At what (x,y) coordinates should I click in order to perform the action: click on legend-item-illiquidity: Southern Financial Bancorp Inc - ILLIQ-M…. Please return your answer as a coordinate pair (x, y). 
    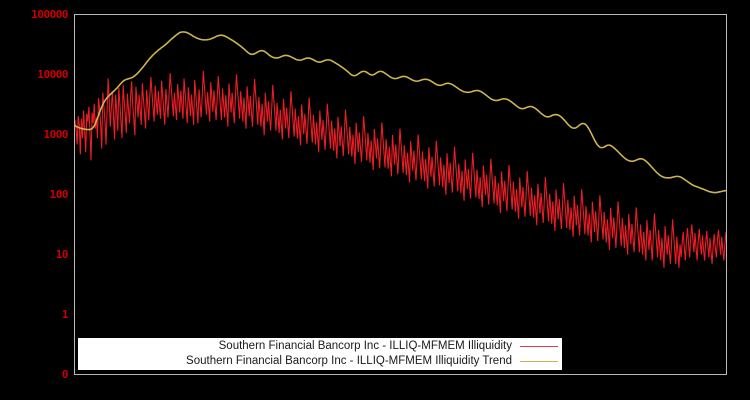
    Looking at the image, I should click on (320, 346).